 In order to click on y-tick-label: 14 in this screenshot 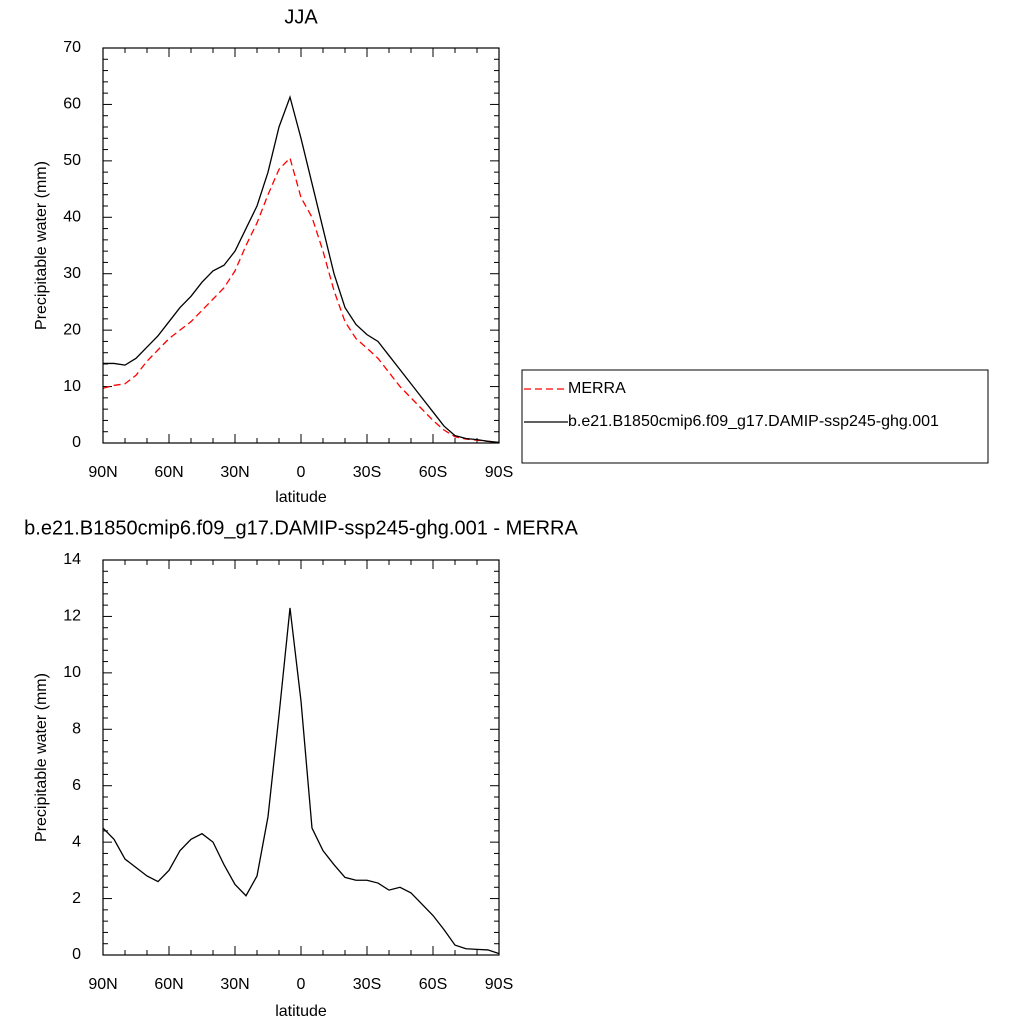, I will do `click(72, 559)`.